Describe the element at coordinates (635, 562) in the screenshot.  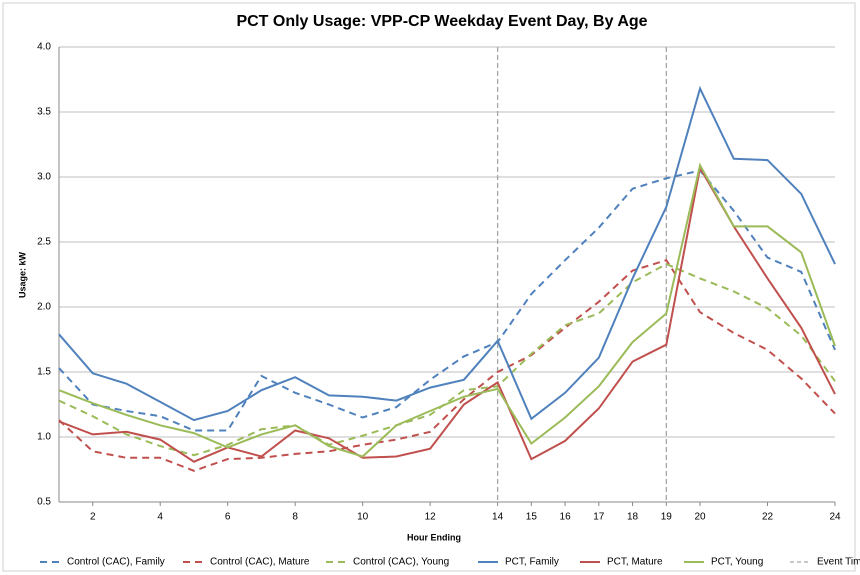
I see `legend-label: PCT, Mature` at that location.